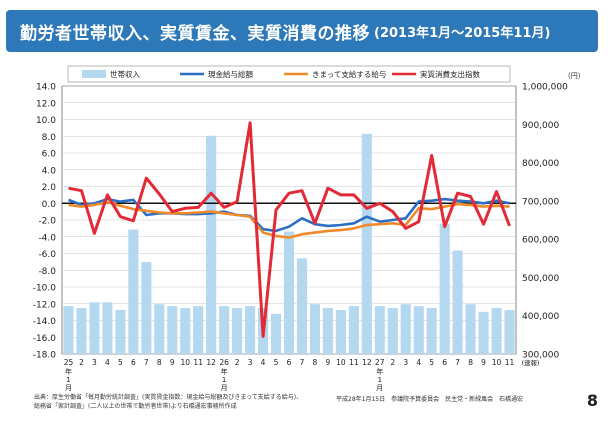  I want to click on title-bar: 勤労者世帯収入、実質賃金、実質消費の推移 (2013年1月～2015年11月), so click(302, 31).